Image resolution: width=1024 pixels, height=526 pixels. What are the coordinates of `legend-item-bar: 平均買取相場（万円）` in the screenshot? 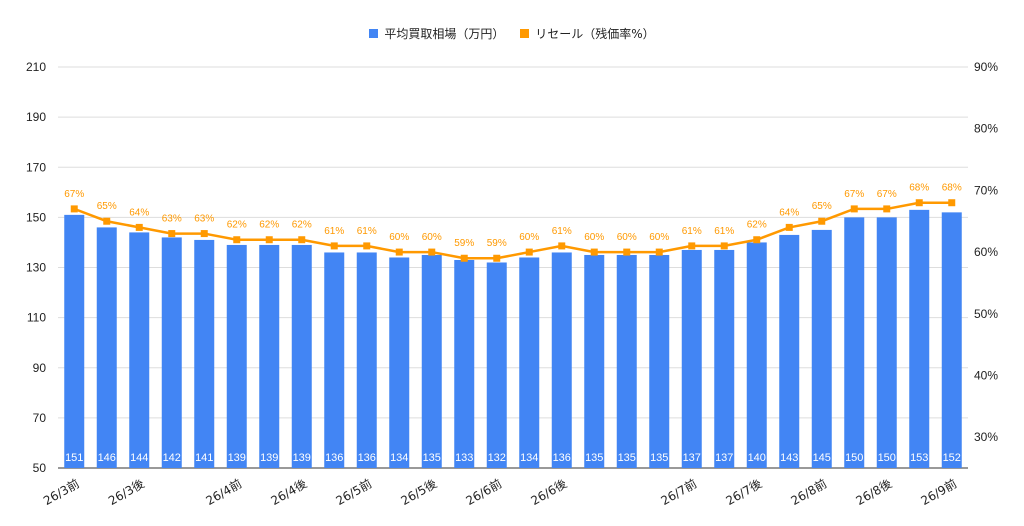 It's located at (436, 33).